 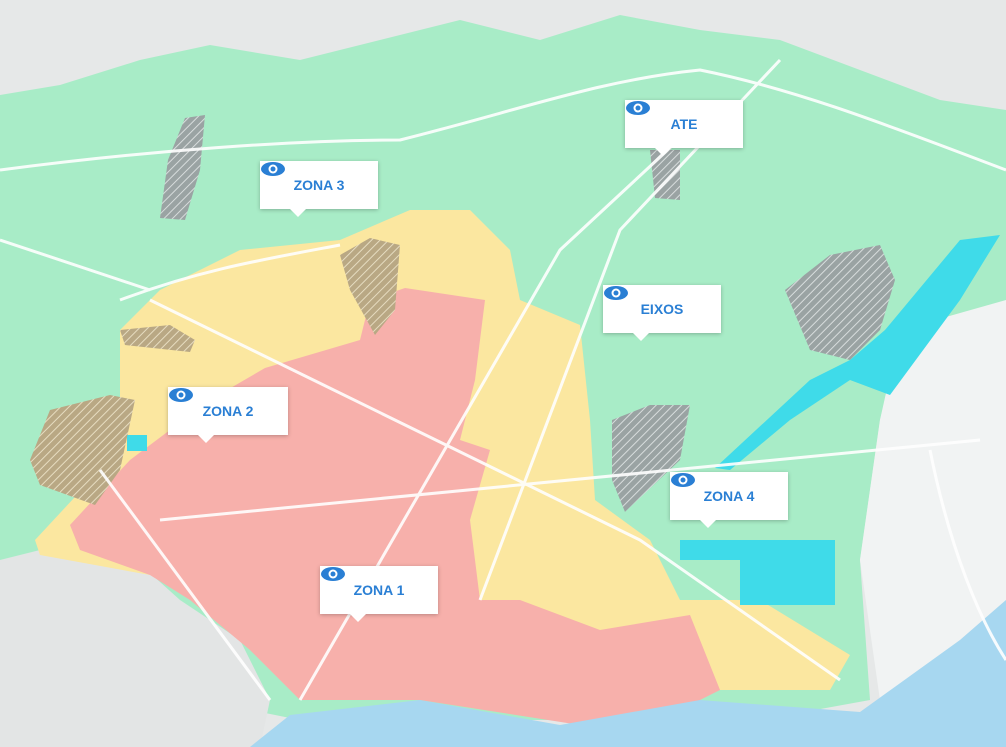 What do you see at coordinates (379, 590) in the screenshot?
I see `marker-label: ZONA 1` at bounding box center [379, 590].